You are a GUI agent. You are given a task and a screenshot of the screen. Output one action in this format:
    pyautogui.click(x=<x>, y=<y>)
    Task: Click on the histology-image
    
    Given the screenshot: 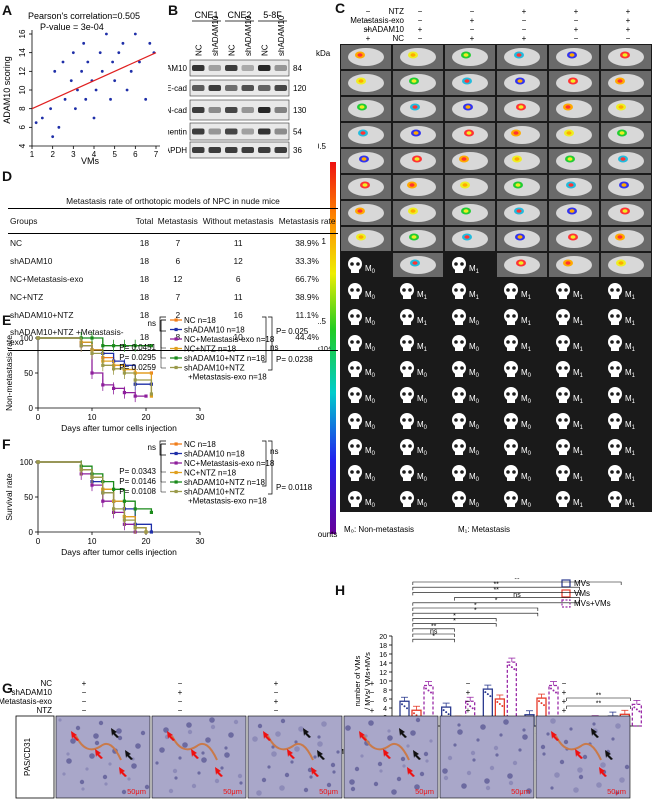 What is the action you would take?
    pyautogui.click(x=103, y=757)
    